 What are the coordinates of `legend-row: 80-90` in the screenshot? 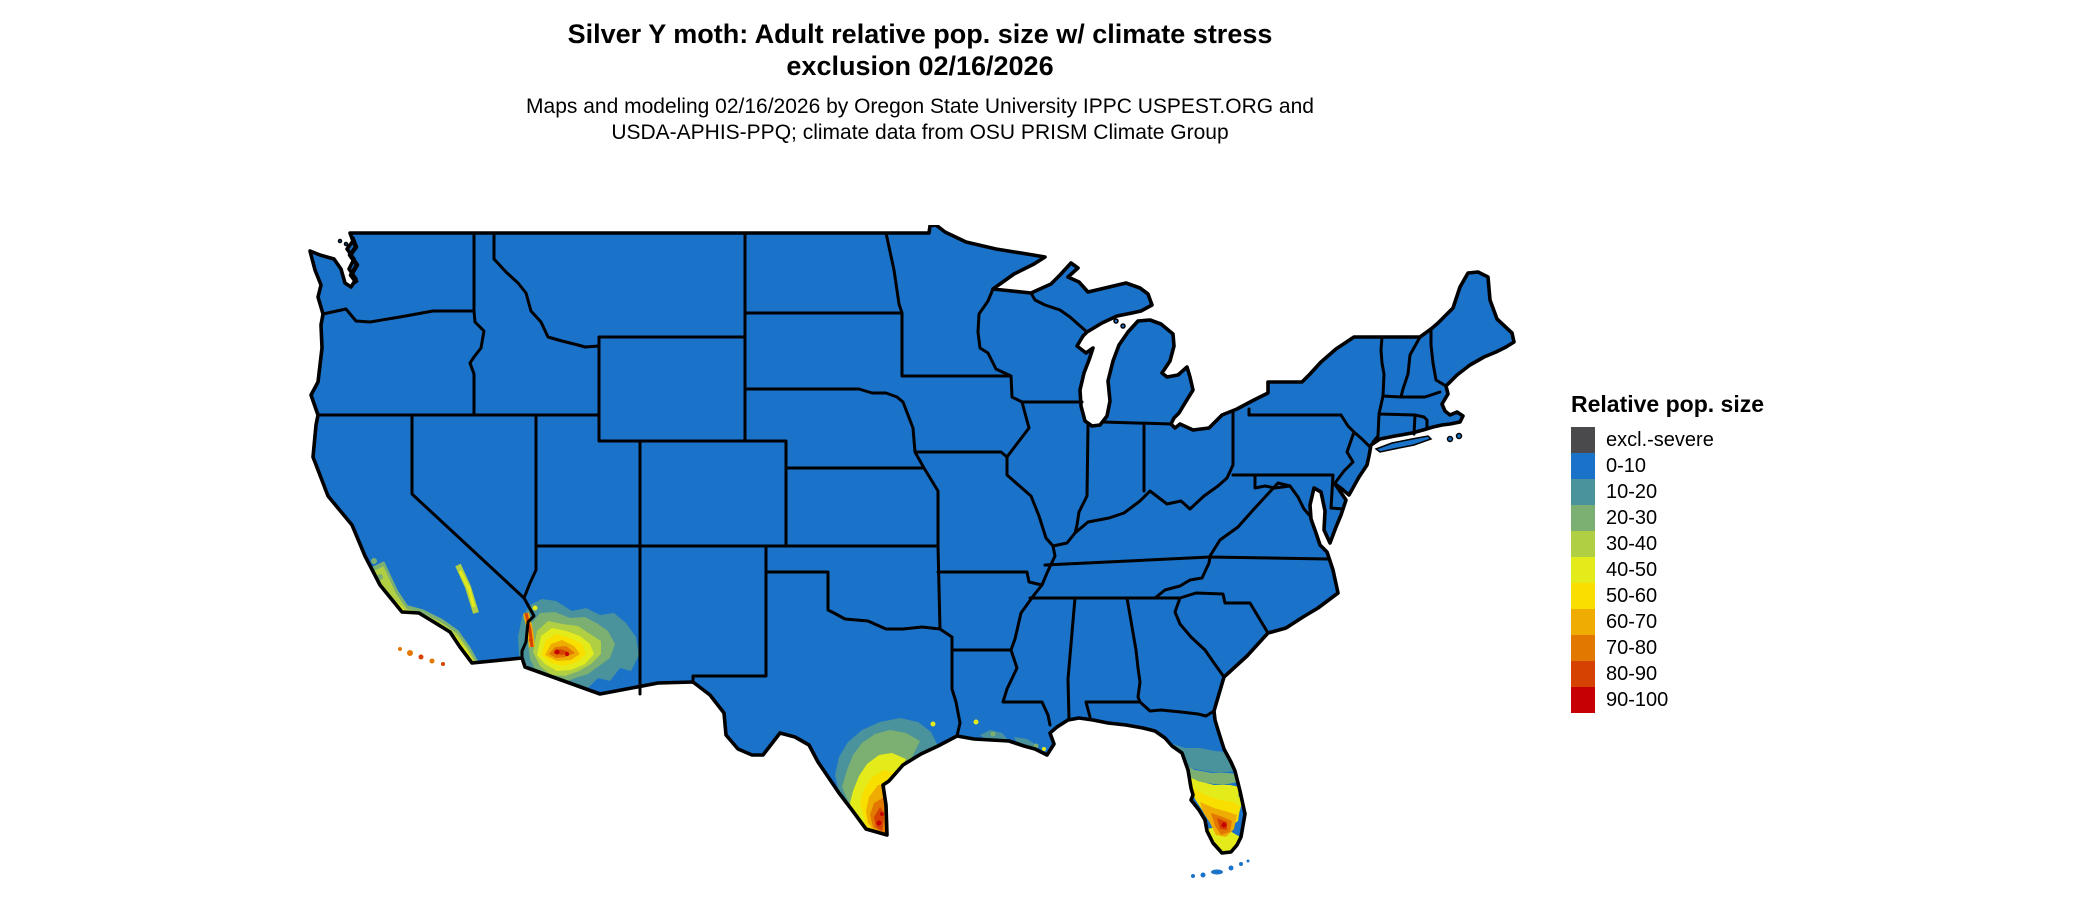 It's located at (1667, 674).